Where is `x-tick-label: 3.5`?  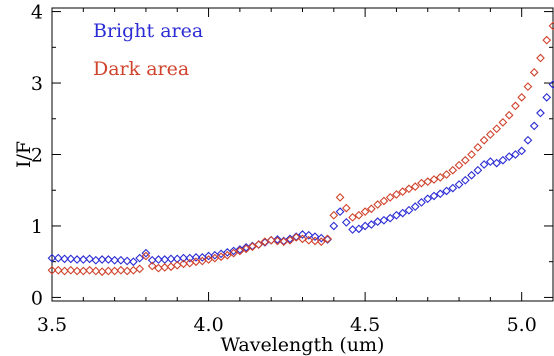
x-tick-label: 3.5 is located at coordinates (52, 325).